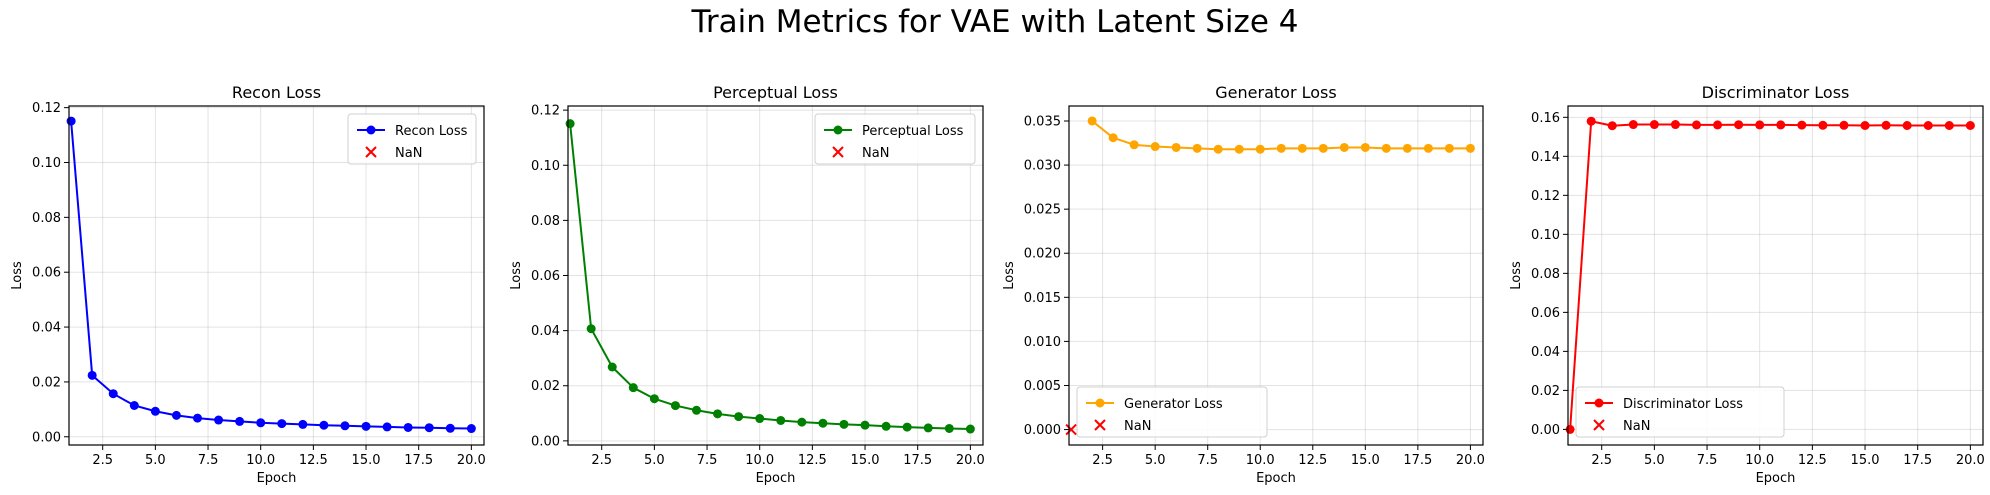 This screenshot has height=495, width=1990. What do you see at coordinates (1042, 430) in the screenshot?
I see `y-tick-label: 0.000` at bounding box center [1042, 430].